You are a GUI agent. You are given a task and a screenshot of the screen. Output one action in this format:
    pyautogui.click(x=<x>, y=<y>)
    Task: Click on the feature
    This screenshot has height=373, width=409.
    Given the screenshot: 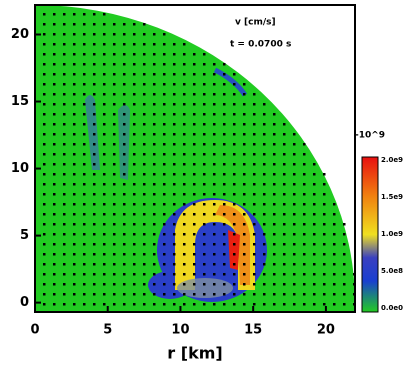 What is the action you would take?
    pyautogui.click(x=92, y=132)
    